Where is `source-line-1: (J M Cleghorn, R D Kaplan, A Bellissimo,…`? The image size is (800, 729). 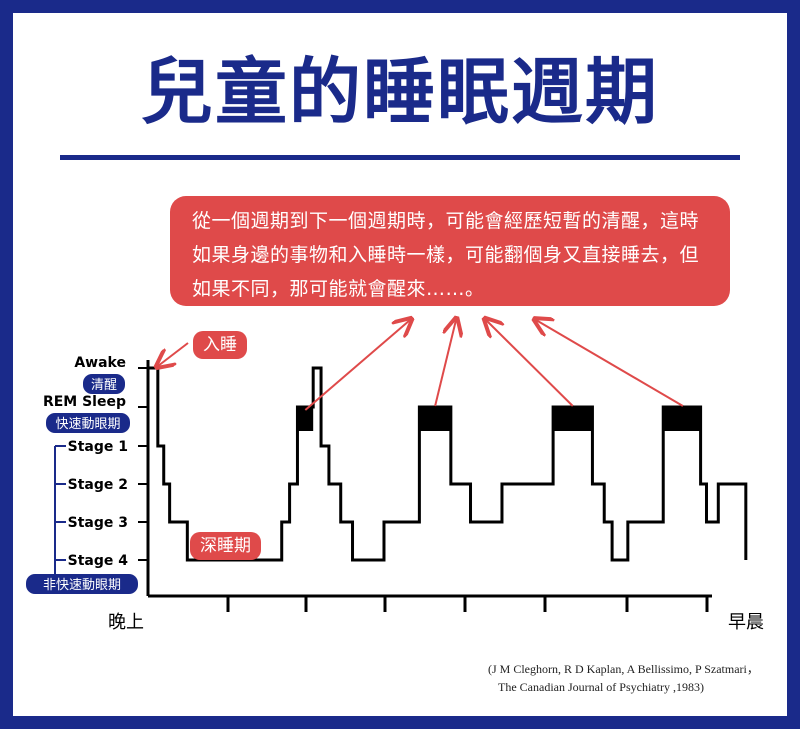 source-line-1: (J M Cleghorn, R D Kaplan, A Bellissimo,… is located at coordinates (623, 669).